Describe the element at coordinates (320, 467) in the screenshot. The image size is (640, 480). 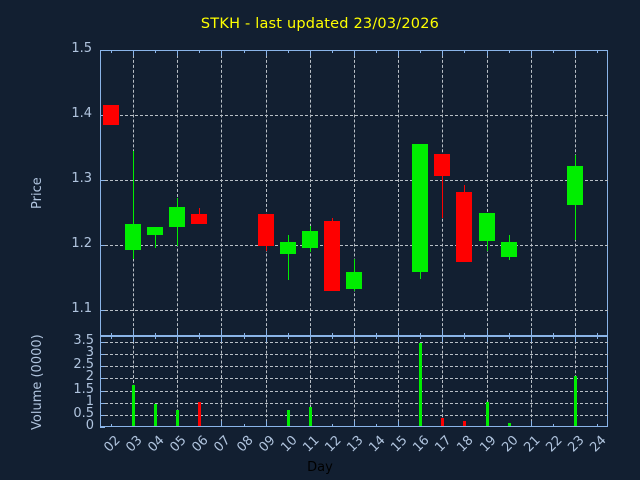
I see `x-axis-title: Day` at that location.